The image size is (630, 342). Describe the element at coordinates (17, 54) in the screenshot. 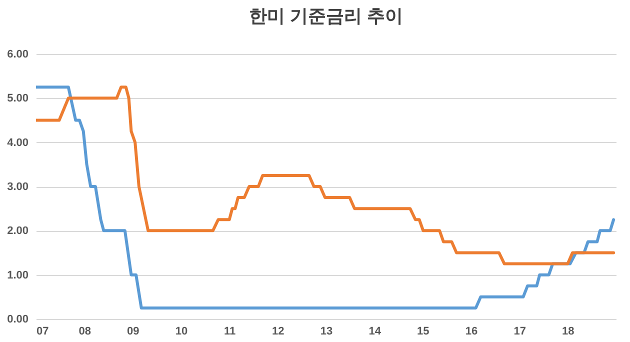

I see `y-tick-label: 6.00` at that location.